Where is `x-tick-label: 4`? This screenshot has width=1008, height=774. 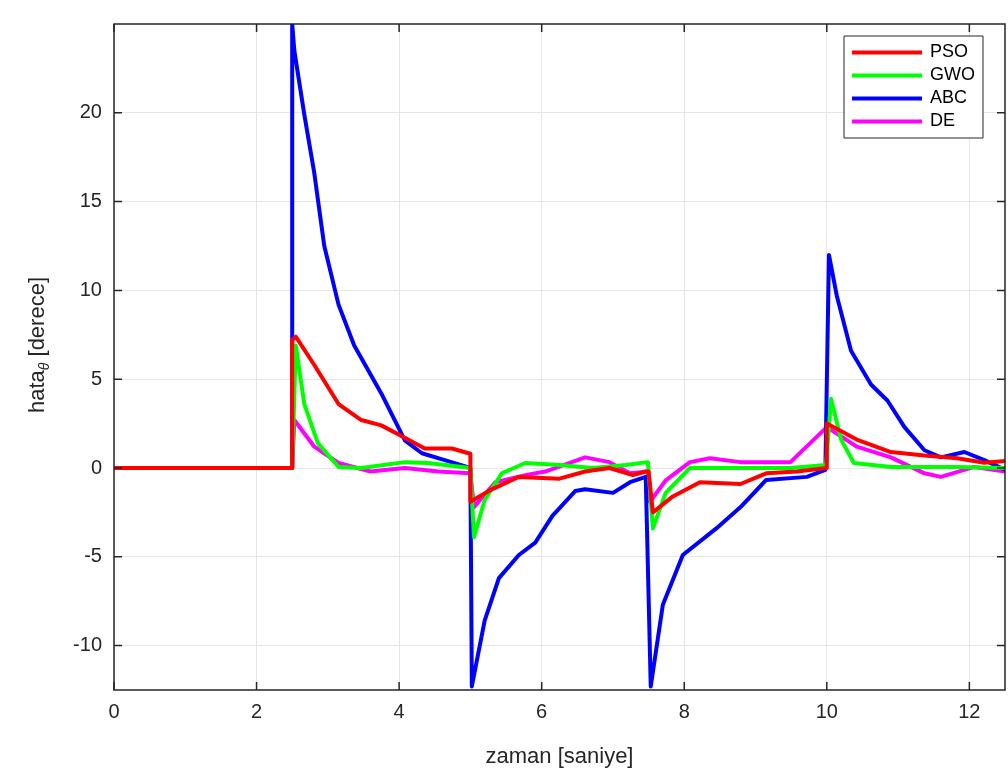 x-tick-label: 4 is located at coordinates (399, 710).